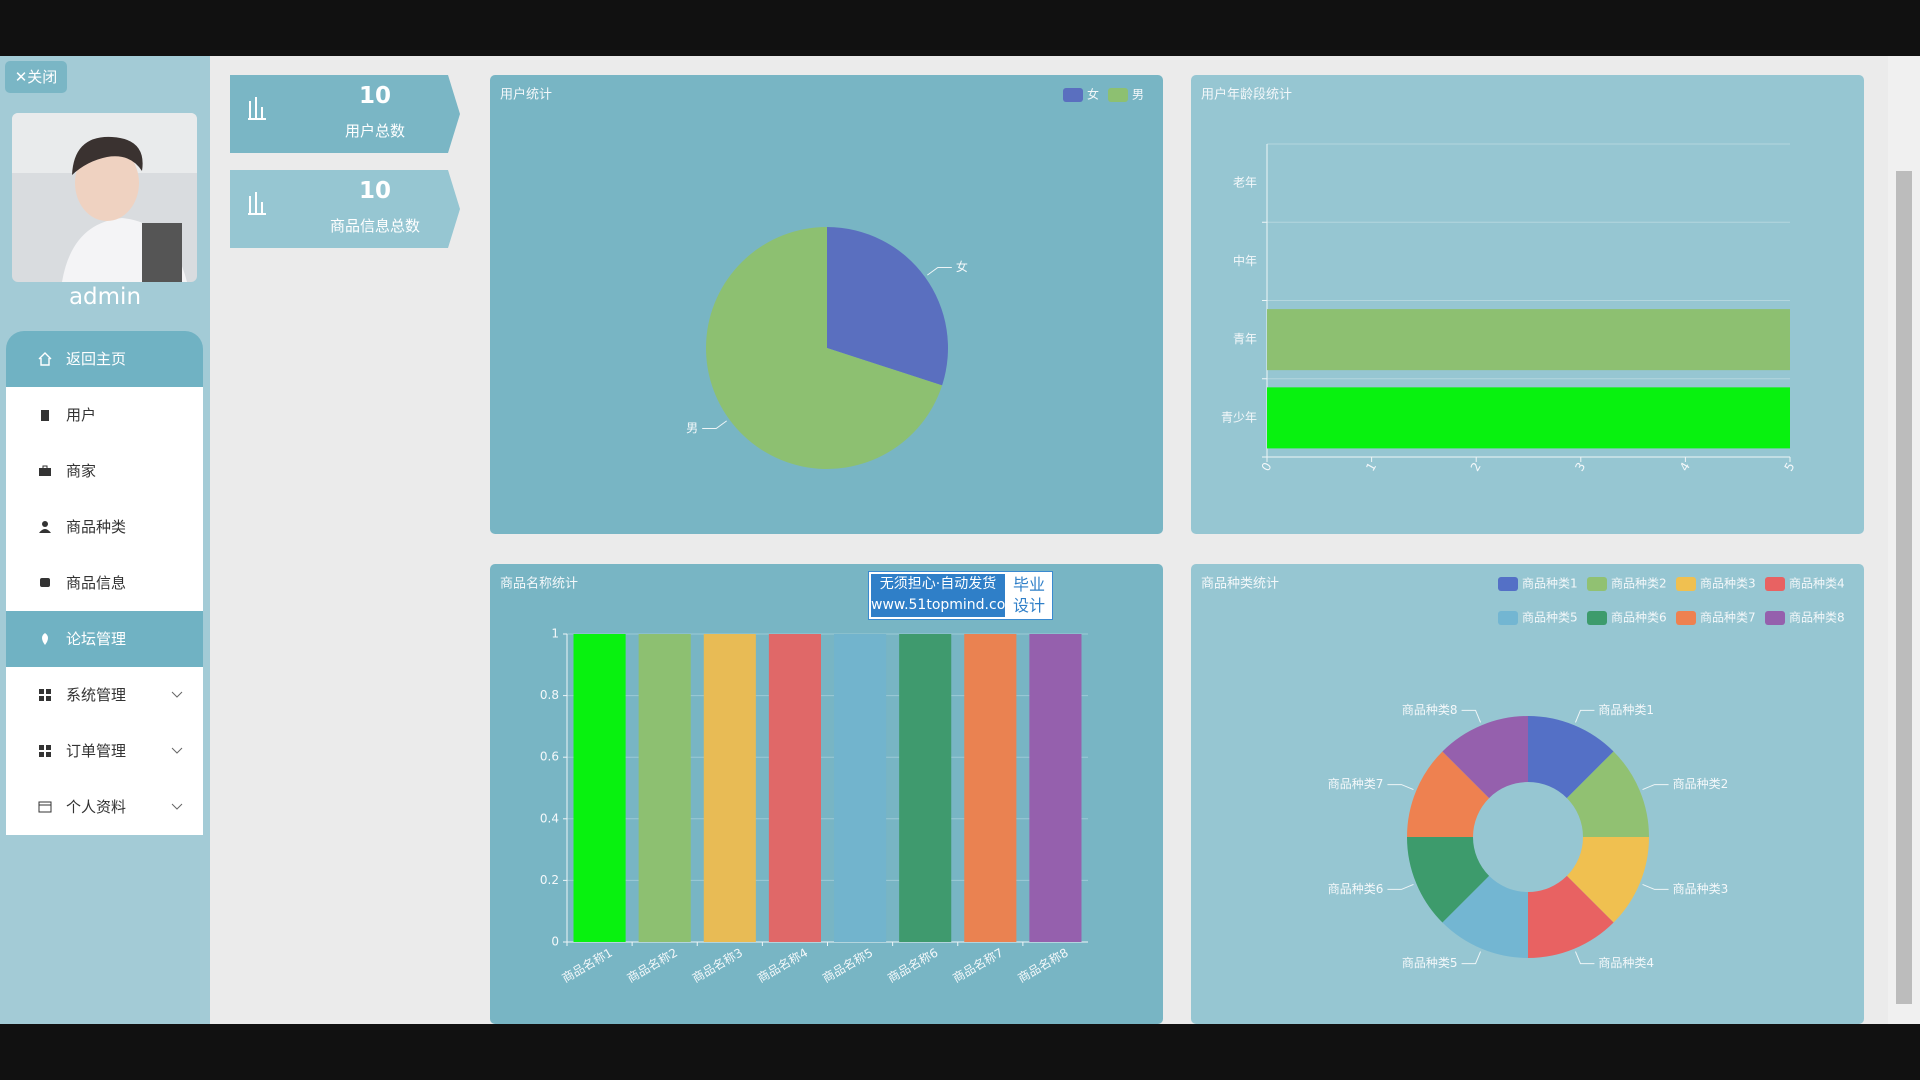 This screenshot has width=1920, height=1080. What do you see at coordinates (1639, 583) in the screenshot?
I see `legend-label: 商品种类2` at bounding box center [1639, 583].